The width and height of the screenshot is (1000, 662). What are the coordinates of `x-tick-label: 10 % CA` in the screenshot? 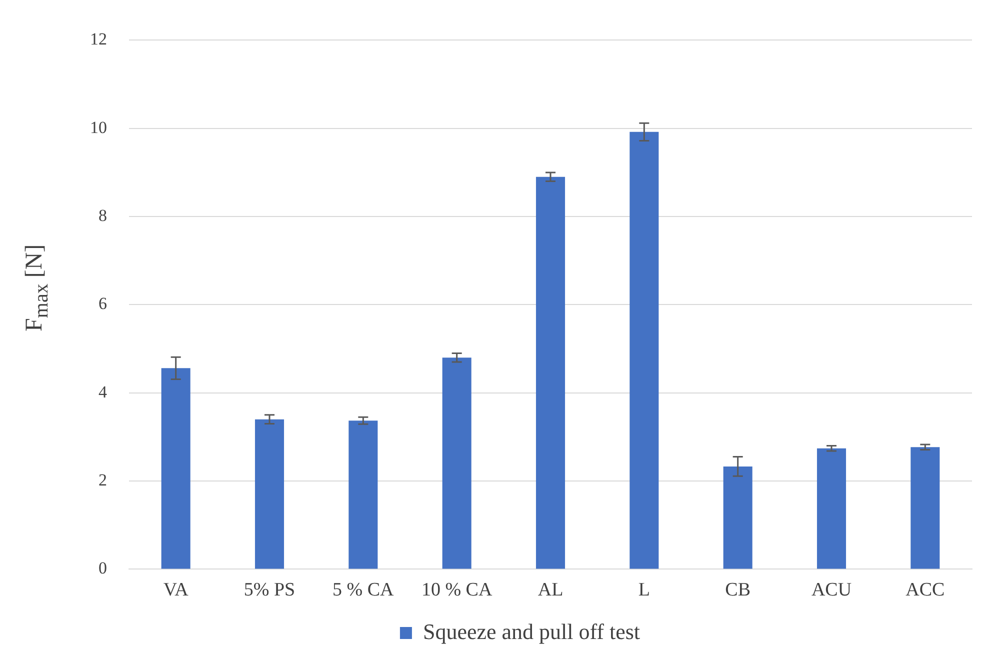 It's located at (456, 590).